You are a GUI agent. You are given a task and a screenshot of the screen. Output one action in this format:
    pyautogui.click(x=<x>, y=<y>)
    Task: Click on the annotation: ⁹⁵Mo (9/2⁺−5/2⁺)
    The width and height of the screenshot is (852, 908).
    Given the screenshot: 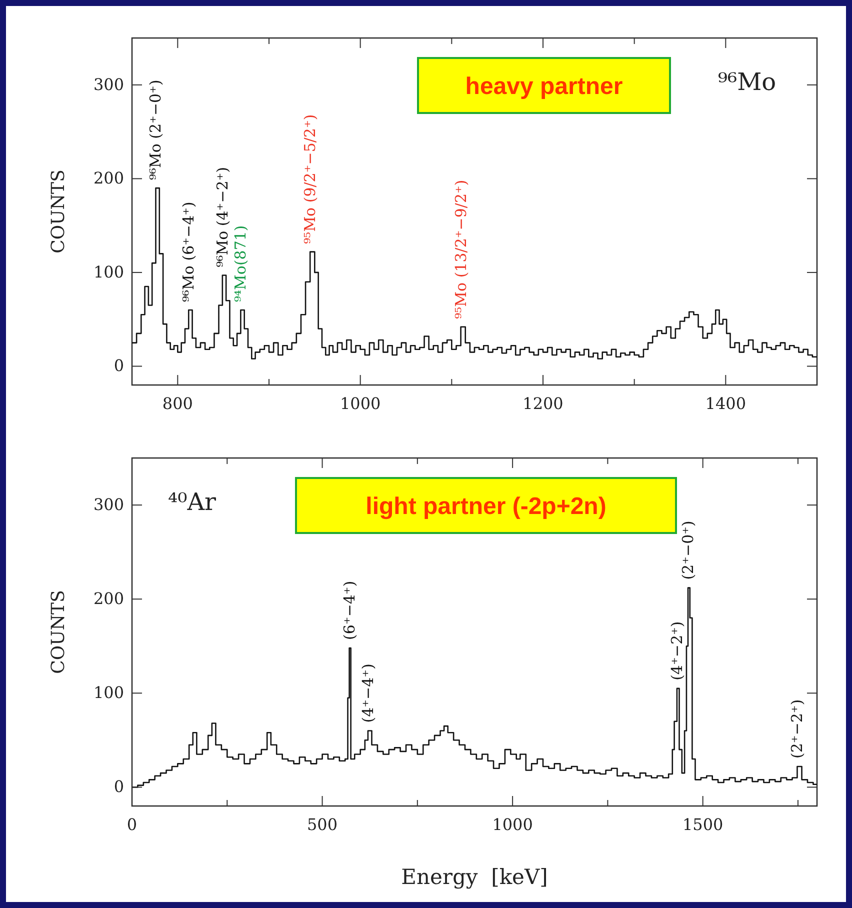 What is the action you would take?
    pyautogui.click(x=310, y=179)
    